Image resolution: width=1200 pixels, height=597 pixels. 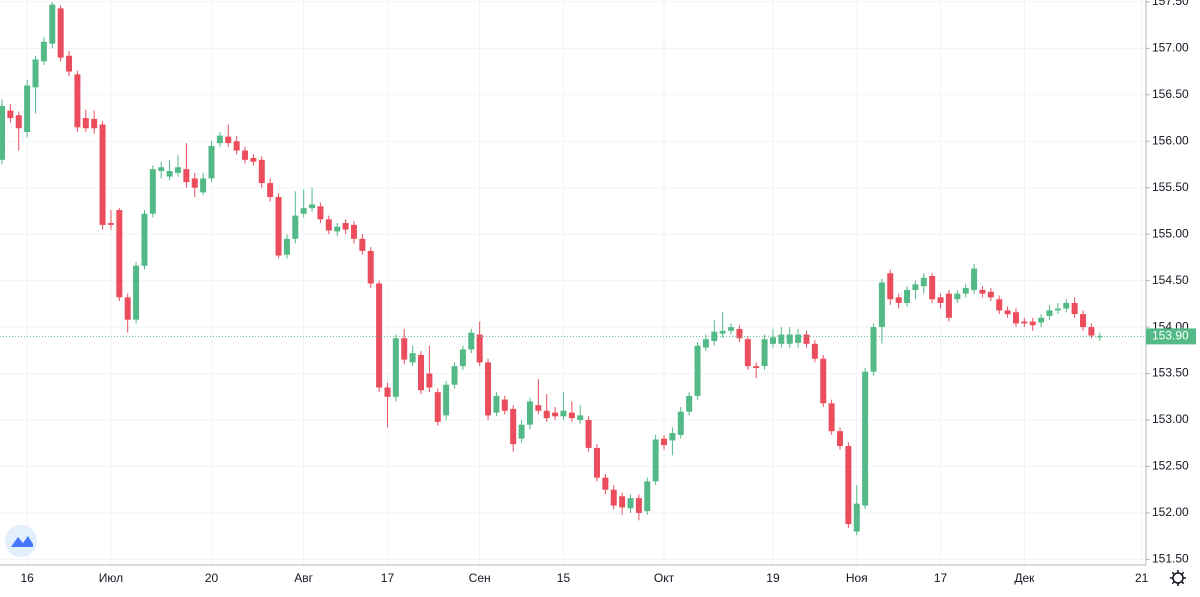 I want to click on y-tick-label: 155.50, so click(x=1170, y=187).